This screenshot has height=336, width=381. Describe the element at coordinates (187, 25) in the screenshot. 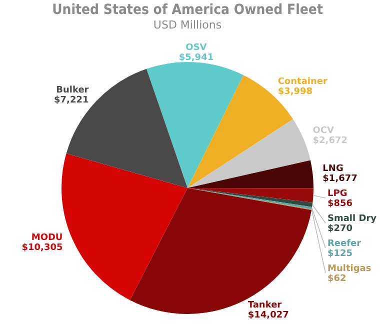

I see `chart-subtitle: USD Millions` at that location.